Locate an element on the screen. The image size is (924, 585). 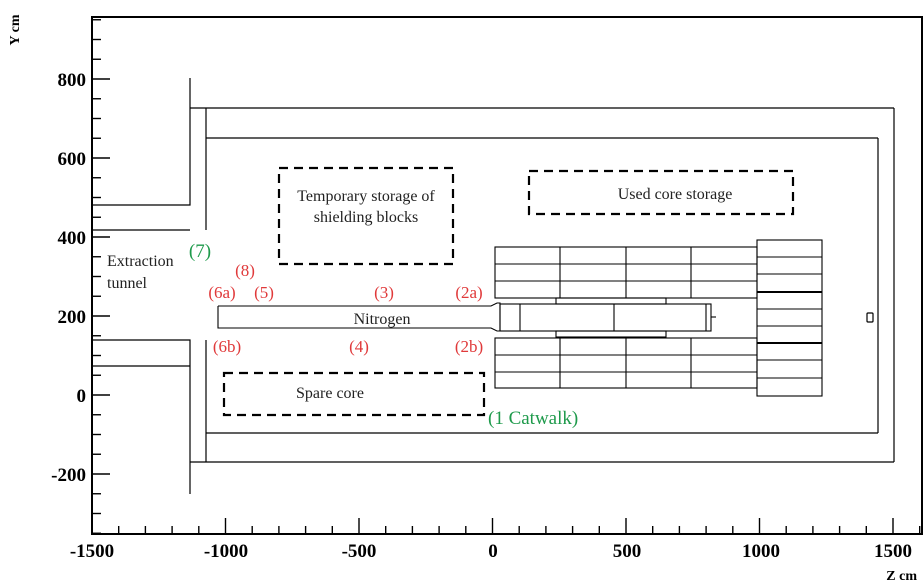
x-tick-label: -500 is located at coordinates (359, 551).